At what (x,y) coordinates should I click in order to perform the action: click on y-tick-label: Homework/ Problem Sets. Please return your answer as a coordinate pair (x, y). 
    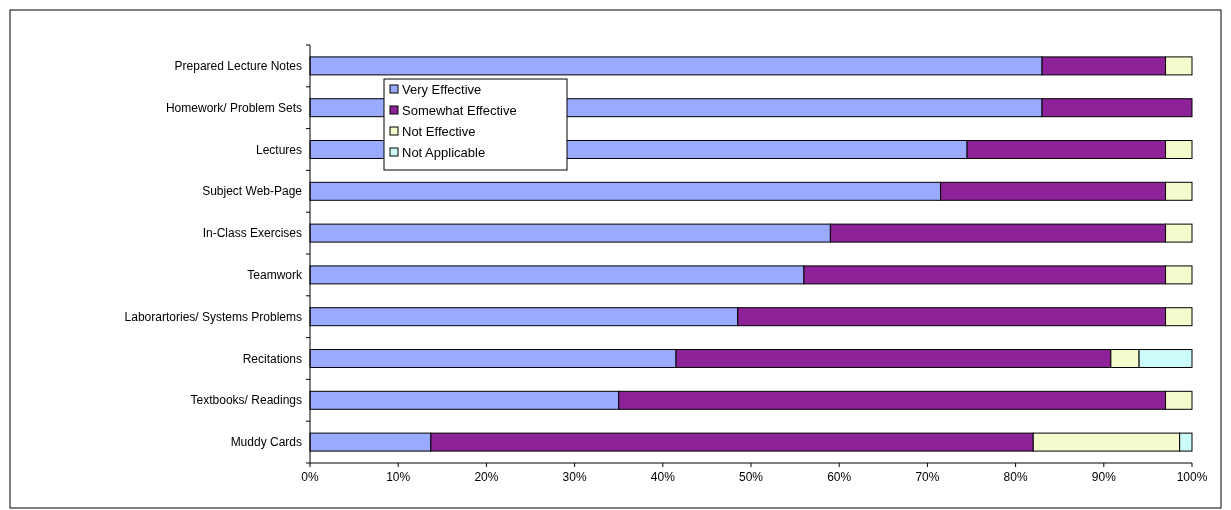
    Looking at the image, I should click on (233, 107).